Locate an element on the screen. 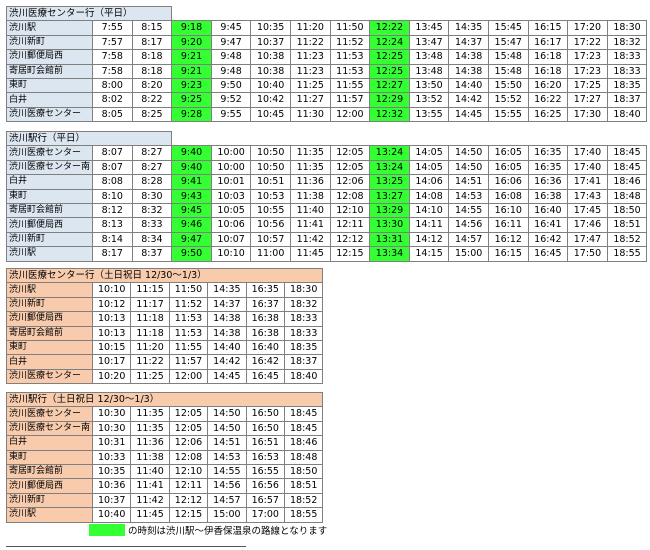 This screenshot has width=650, height=550. departure-time: 11:20 is located at coordinates (150, 347).